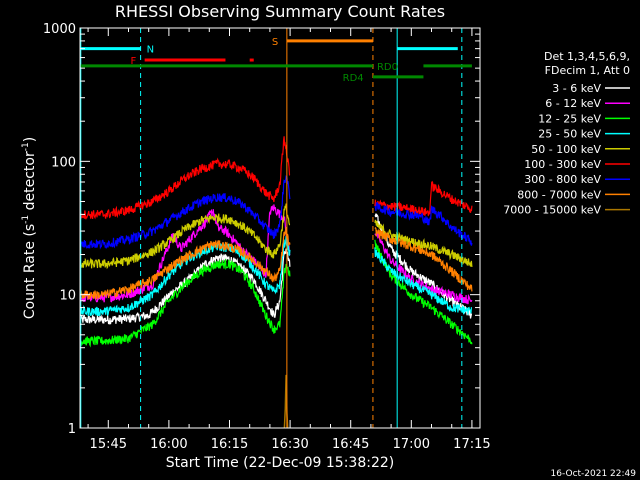 Image resolution: width=640 pixels, height=480 pixels. Describe the element at coordinates (471, 444) in the screenshot. I see `x-tick-label: 17:15` at that location.